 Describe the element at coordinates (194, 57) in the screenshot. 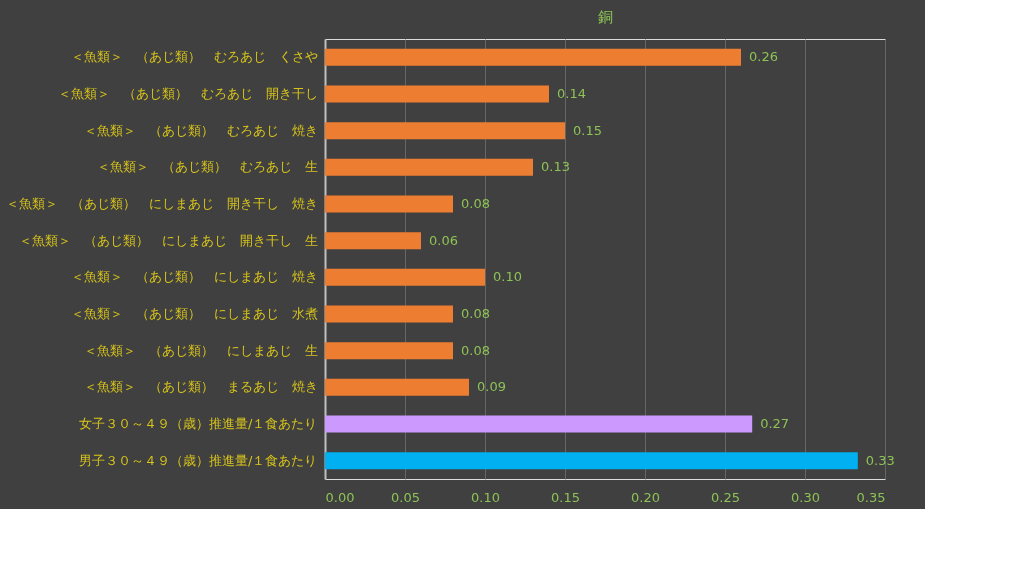

I see `y-tick-label: ＜魚類＞ （あじ類） むろあじ くさや` at that location.